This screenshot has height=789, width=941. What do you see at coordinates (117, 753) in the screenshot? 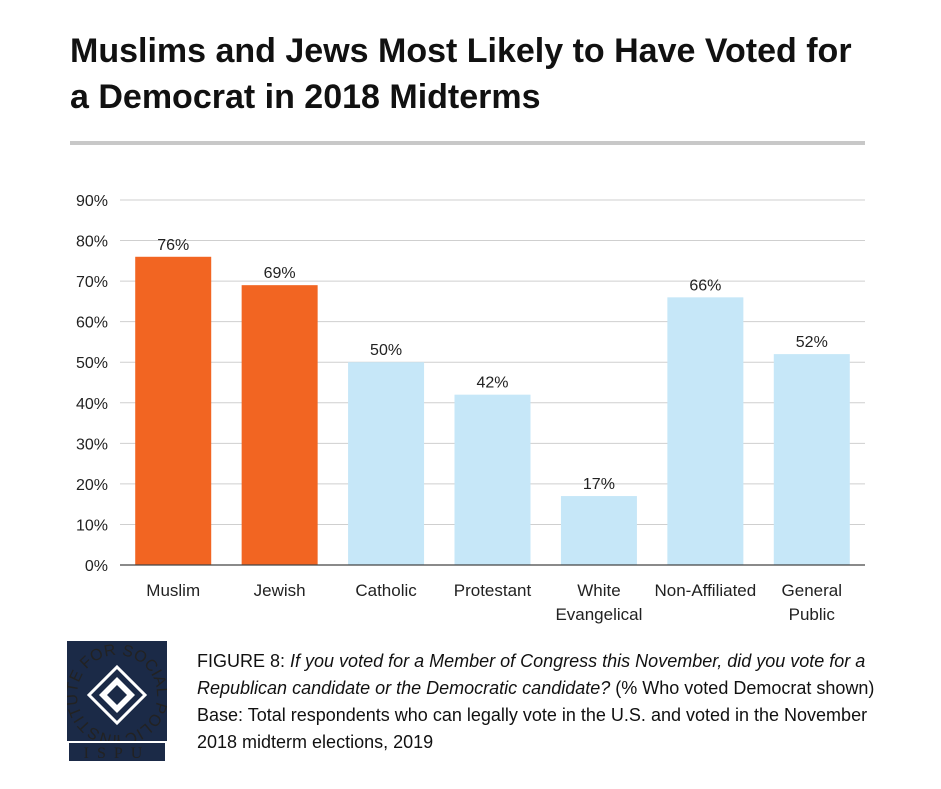
I see `logo-name: ISPU` at bounding box center [117, 753].